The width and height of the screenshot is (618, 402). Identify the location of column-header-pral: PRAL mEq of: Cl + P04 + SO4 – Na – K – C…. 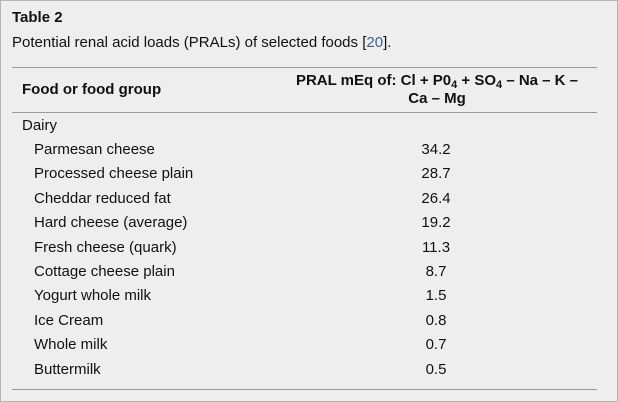
(437, 90).